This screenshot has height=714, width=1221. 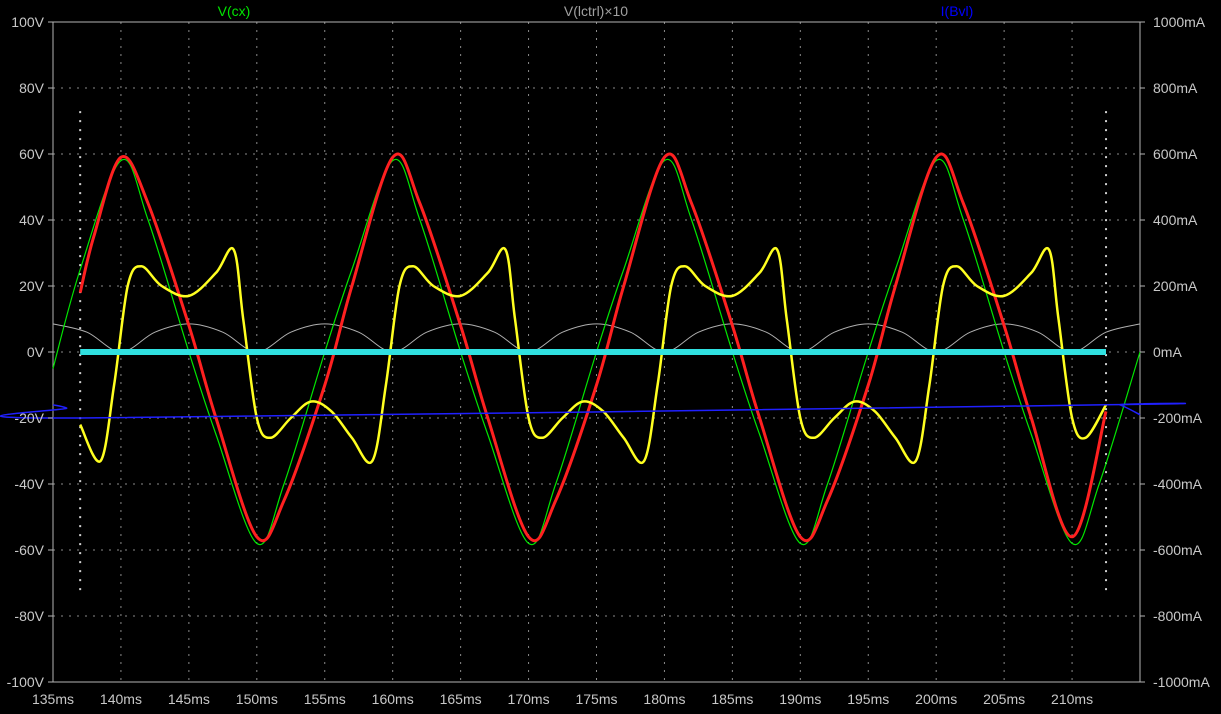 I want to click on x-tick-label: 210ms, so click(x=1072, y=699).